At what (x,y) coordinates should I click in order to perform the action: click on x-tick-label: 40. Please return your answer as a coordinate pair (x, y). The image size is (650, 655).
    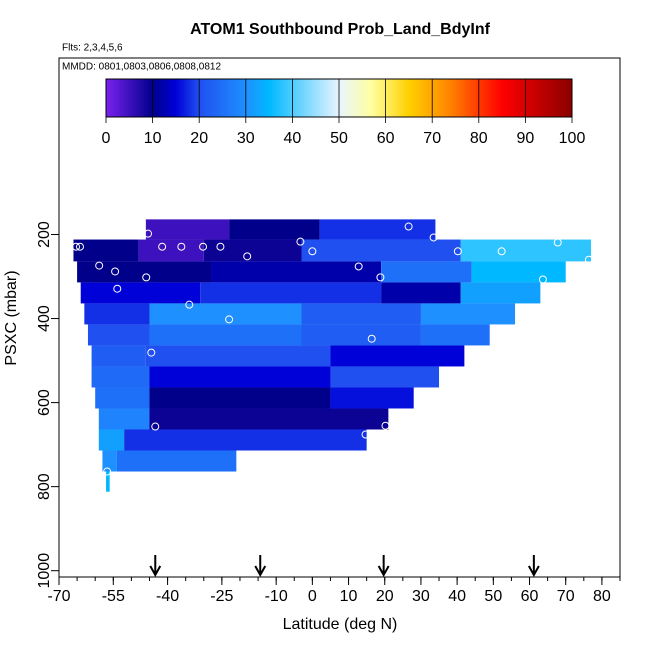
    Looking at the image, I should click on (457, 596).